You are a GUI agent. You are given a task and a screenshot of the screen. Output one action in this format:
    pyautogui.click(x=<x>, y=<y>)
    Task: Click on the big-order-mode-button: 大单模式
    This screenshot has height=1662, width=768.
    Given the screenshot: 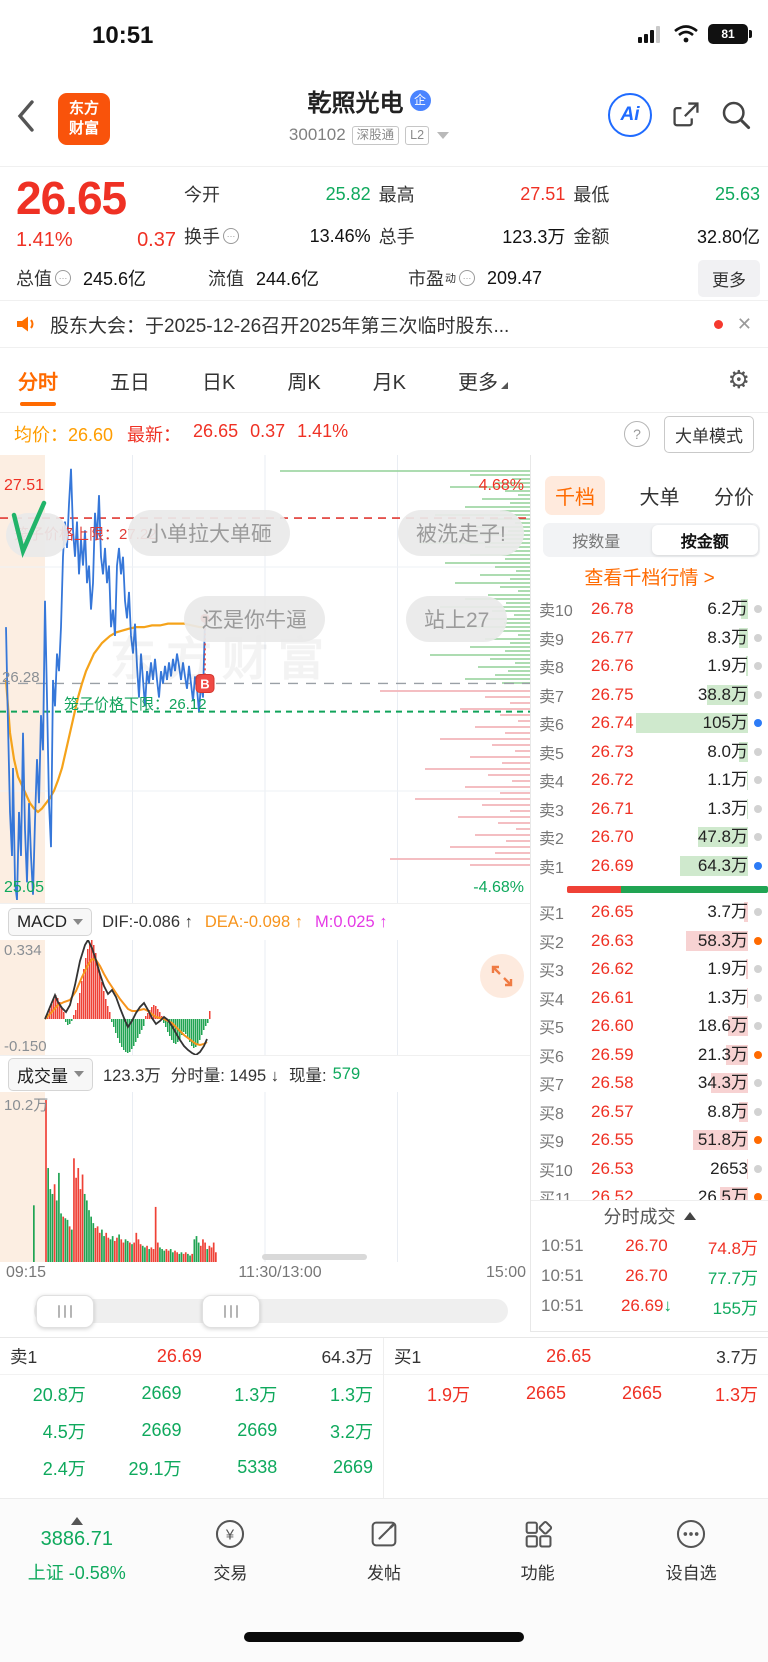 What is the action you would take?
    pyautogui.click(x=709, y=434)
    